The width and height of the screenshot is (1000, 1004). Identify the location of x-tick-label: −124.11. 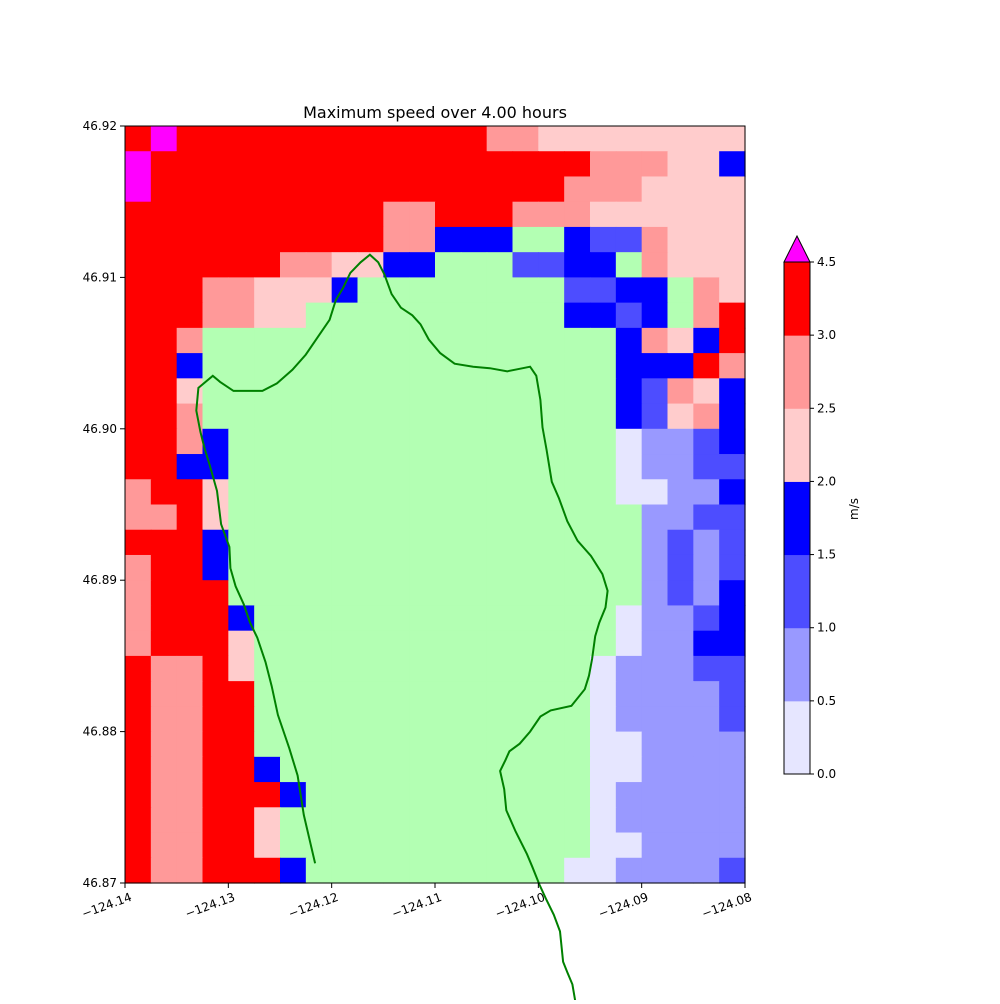
(417, 905).